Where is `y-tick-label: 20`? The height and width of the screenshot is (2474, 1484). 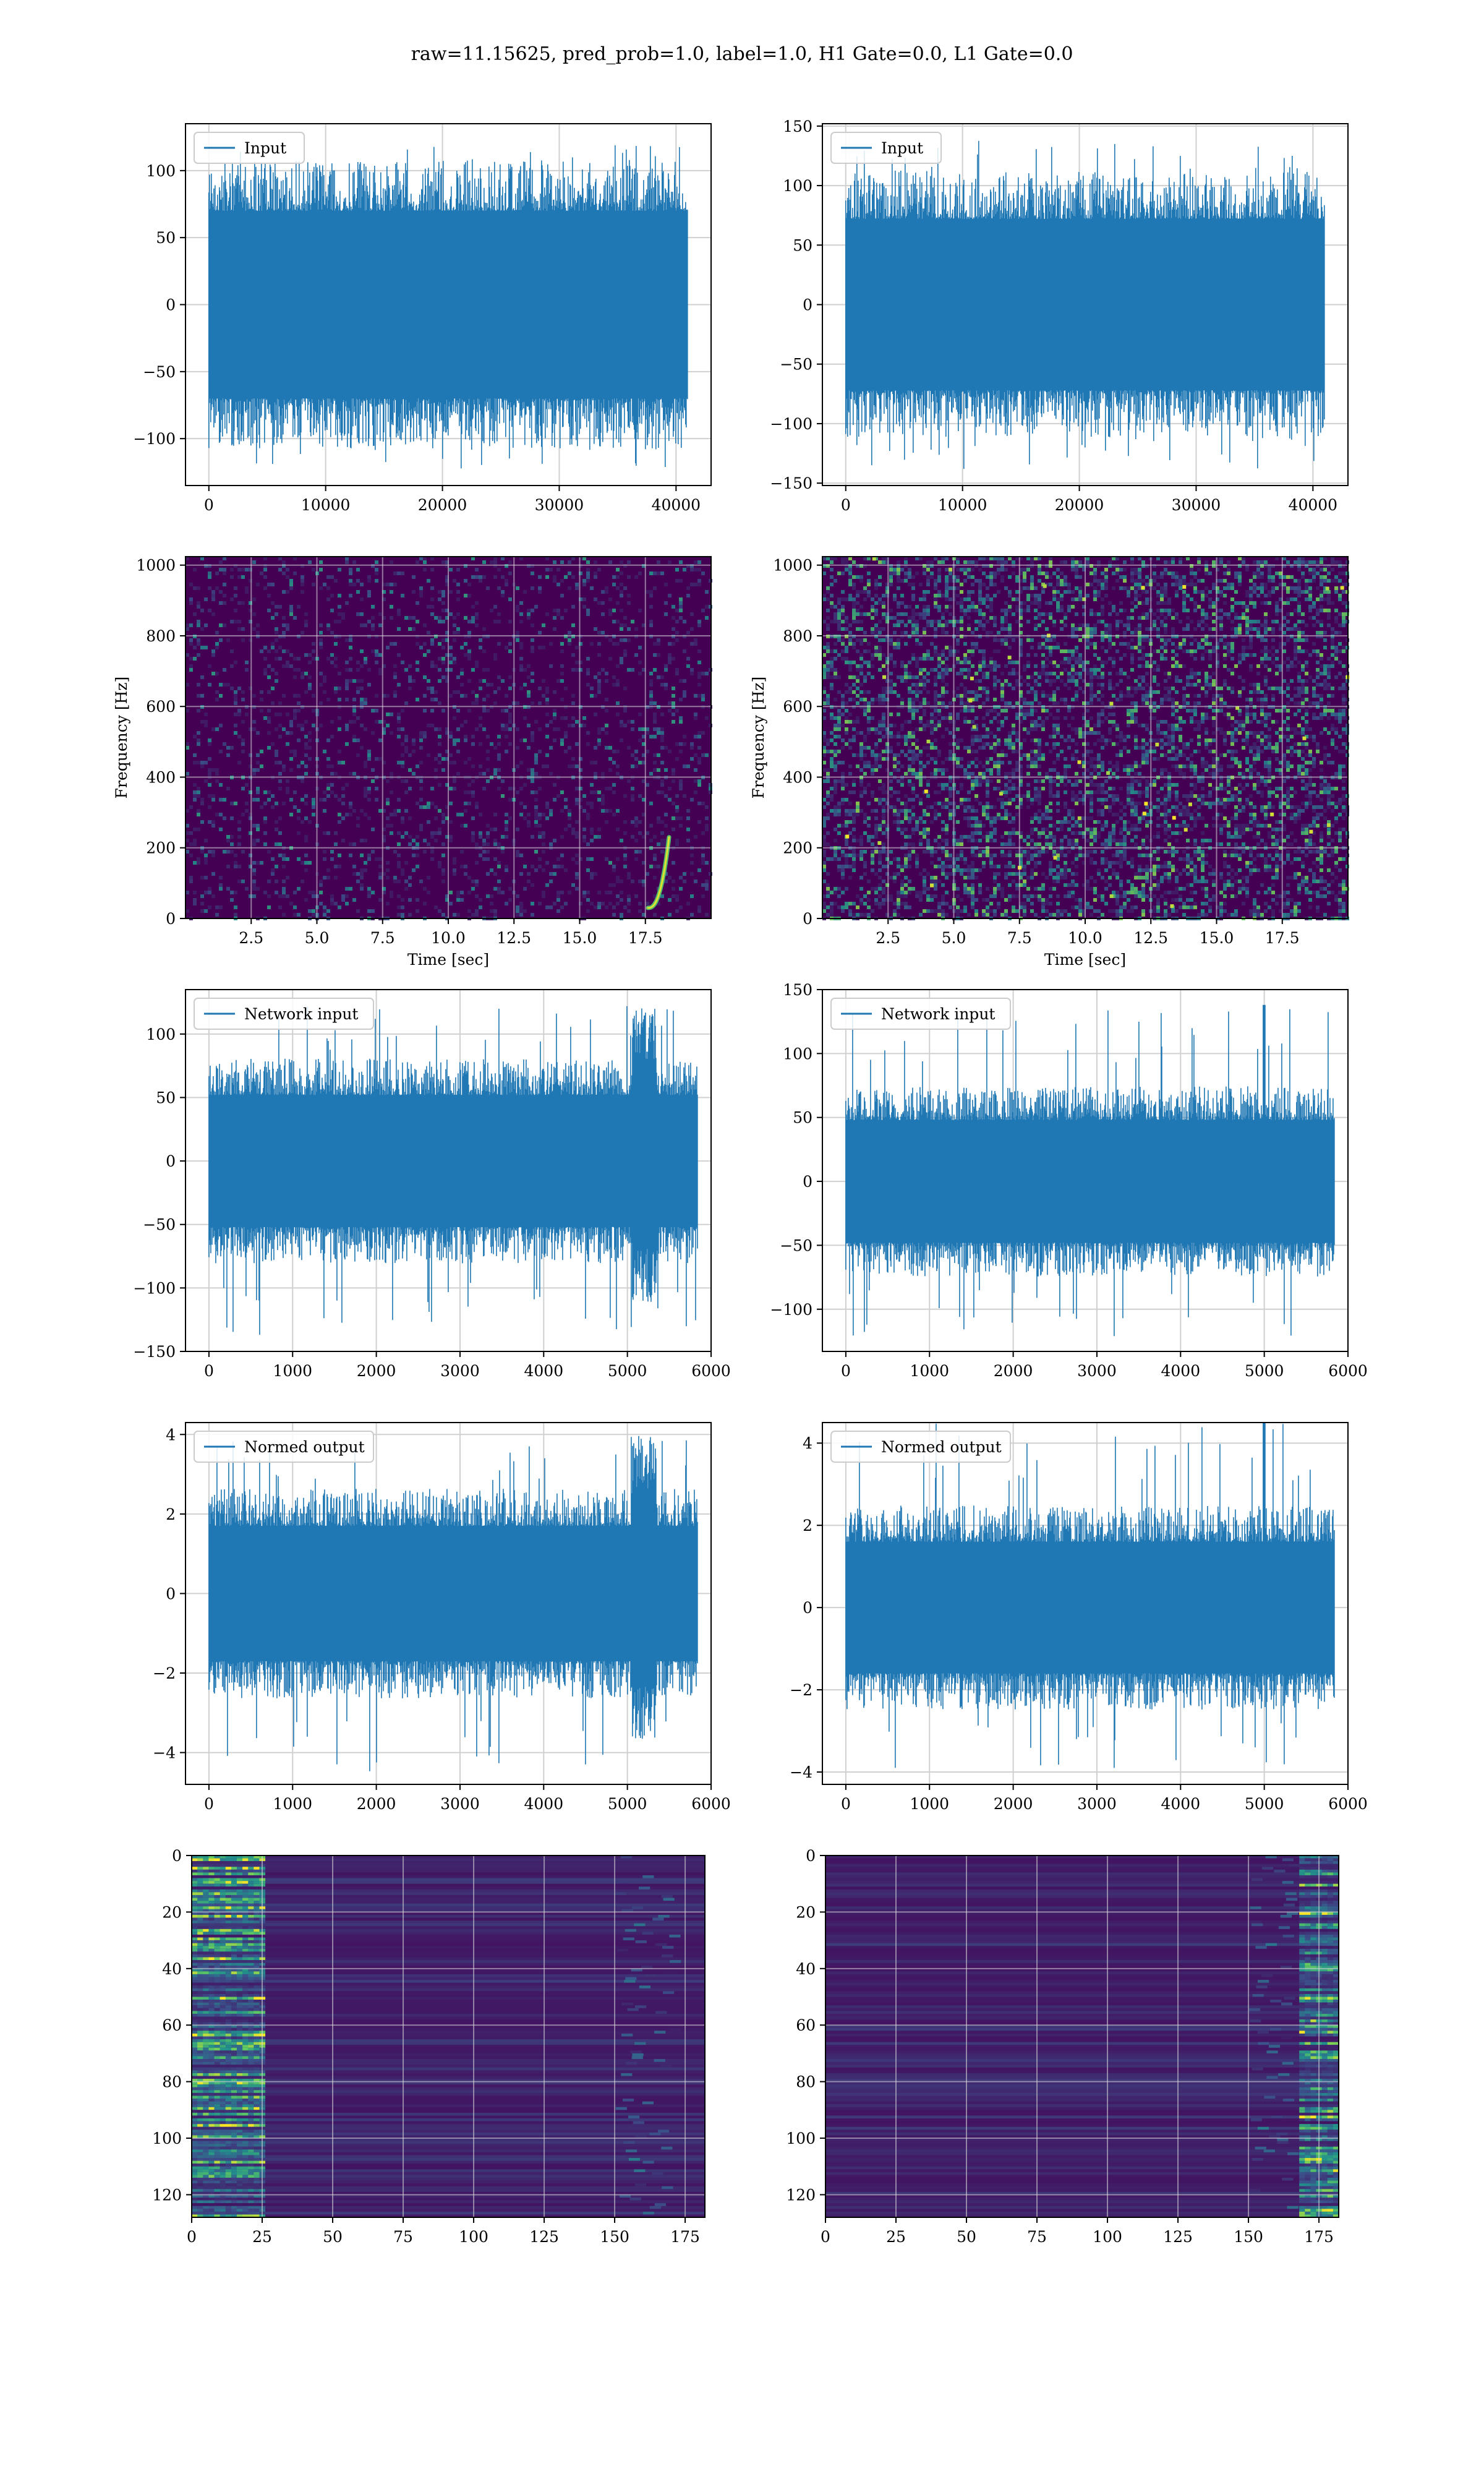 y-tick-label: 20 is located at coordinates (172, 1912).